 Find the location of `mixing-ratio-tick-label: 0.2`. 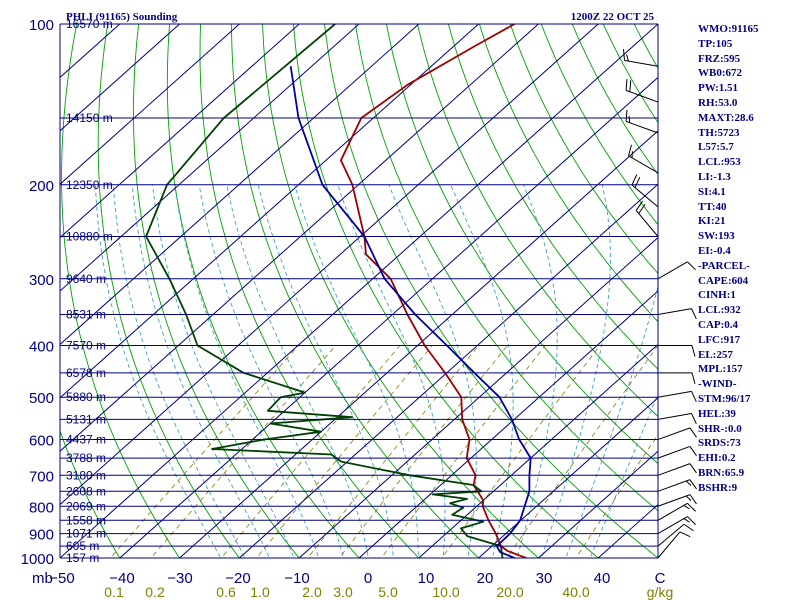

mixing-ratio-tick-label: 0.2 is located at coordinates (155, 592).